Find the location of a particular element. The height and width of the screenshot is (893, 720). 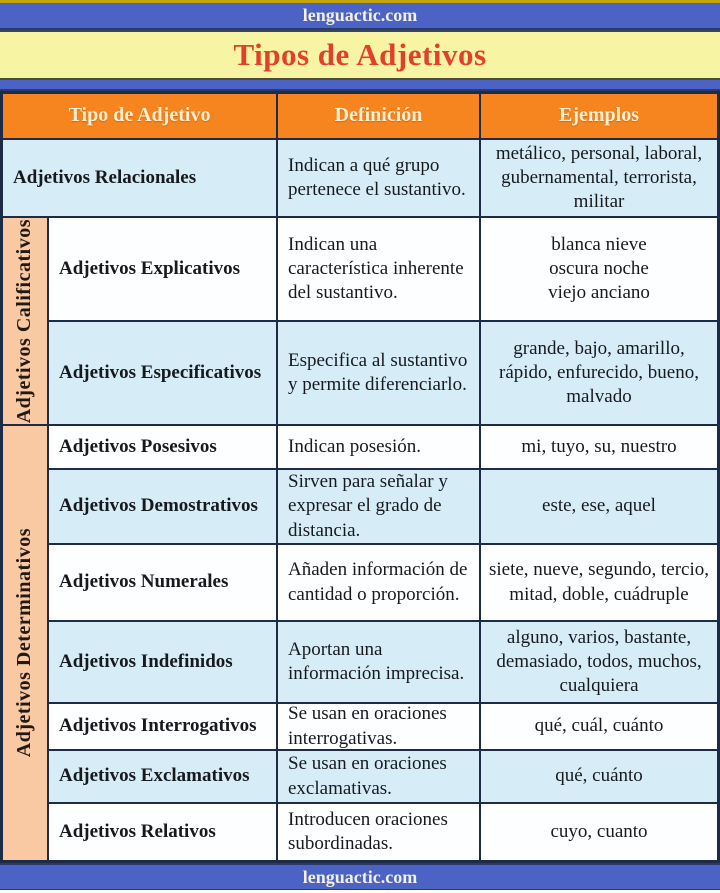

group-calificativos: Adjetivos Calificativos is located at coordinates (25, 321).